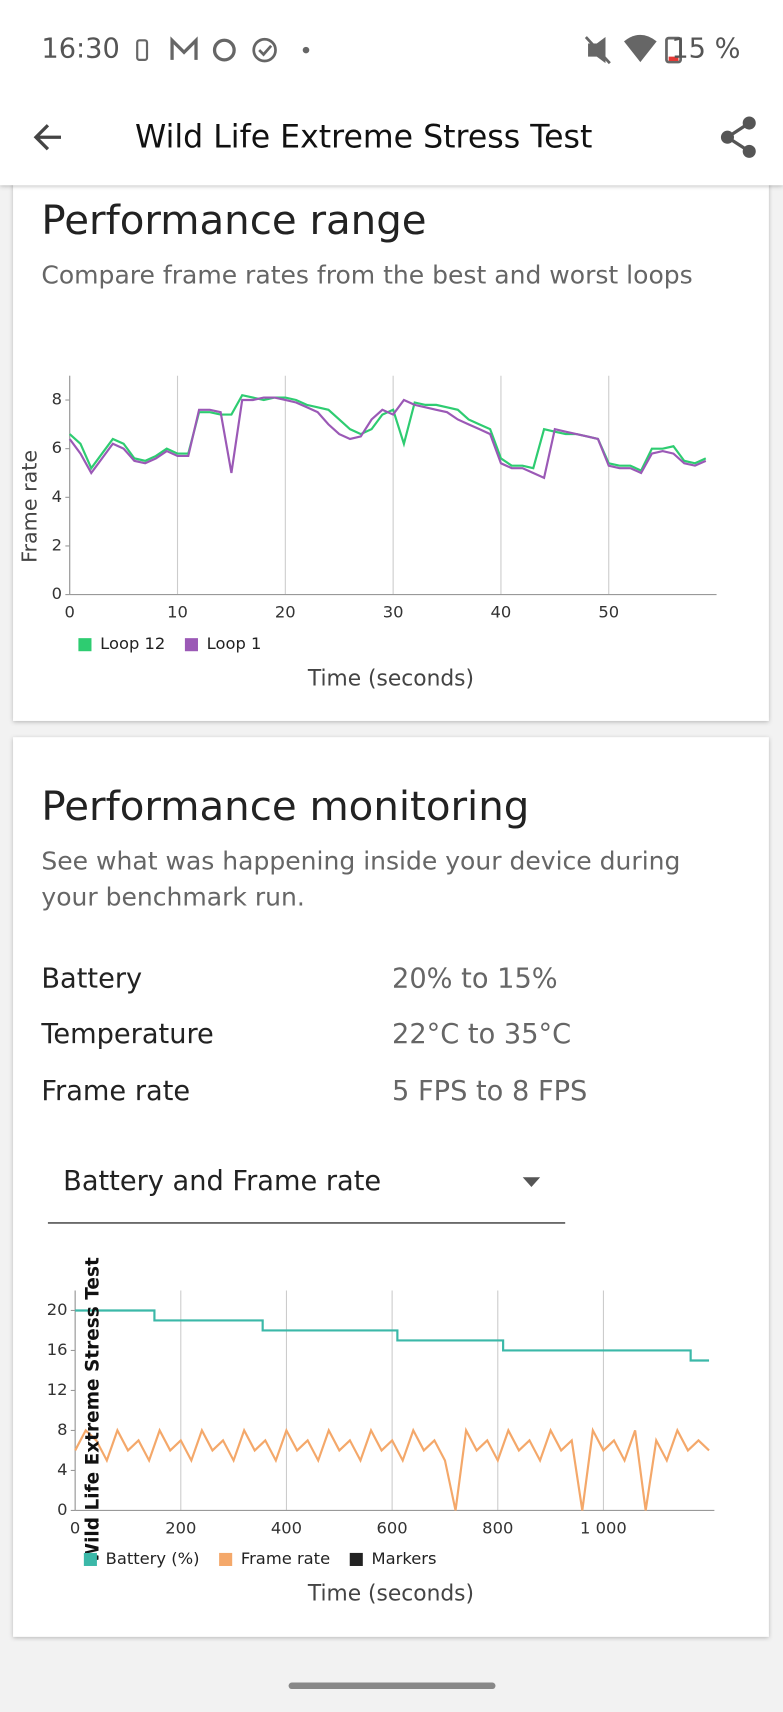 The height and width of the screenshot is (1712, 783). What do you see at coordinates (501, 612) in the screenshot?
I see `x-tick-label: 40` at bounding box center [501, 612].